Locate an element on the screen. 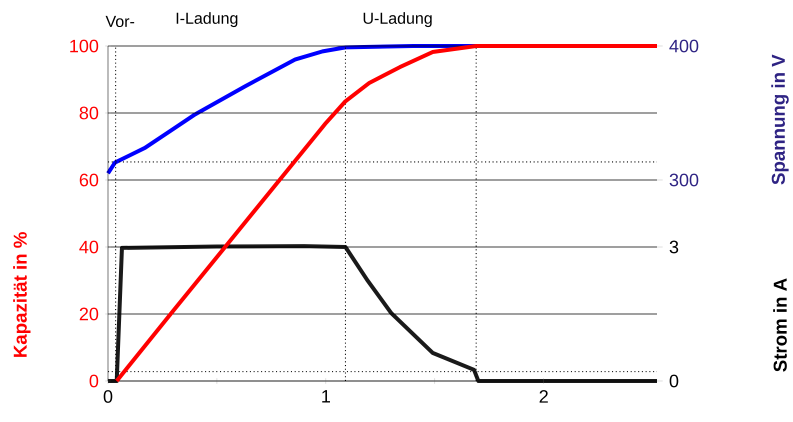  y2-axis-title: Spannung in V is located at coordinates (780, 119).